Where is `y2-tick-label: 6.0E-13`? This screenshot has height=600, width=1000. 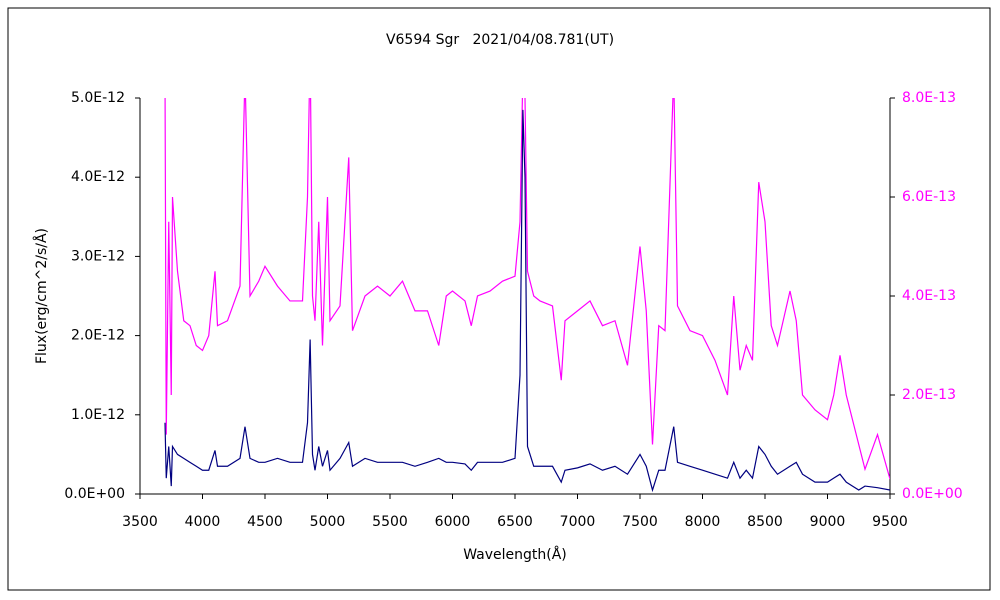 y2-tick-label: 6.0E-13 is located at coordinates (929, 197).